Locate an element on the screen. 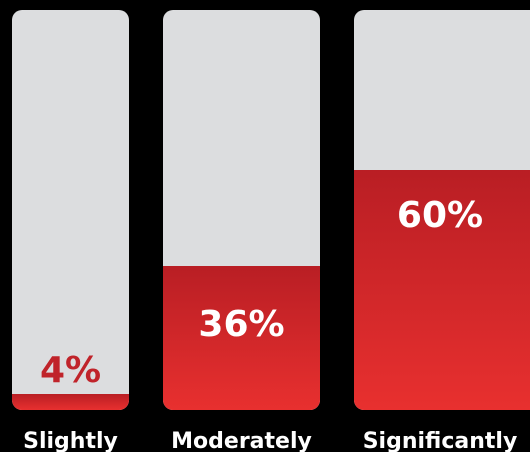  category-label: Moderately is located at coordinates (241, 440).